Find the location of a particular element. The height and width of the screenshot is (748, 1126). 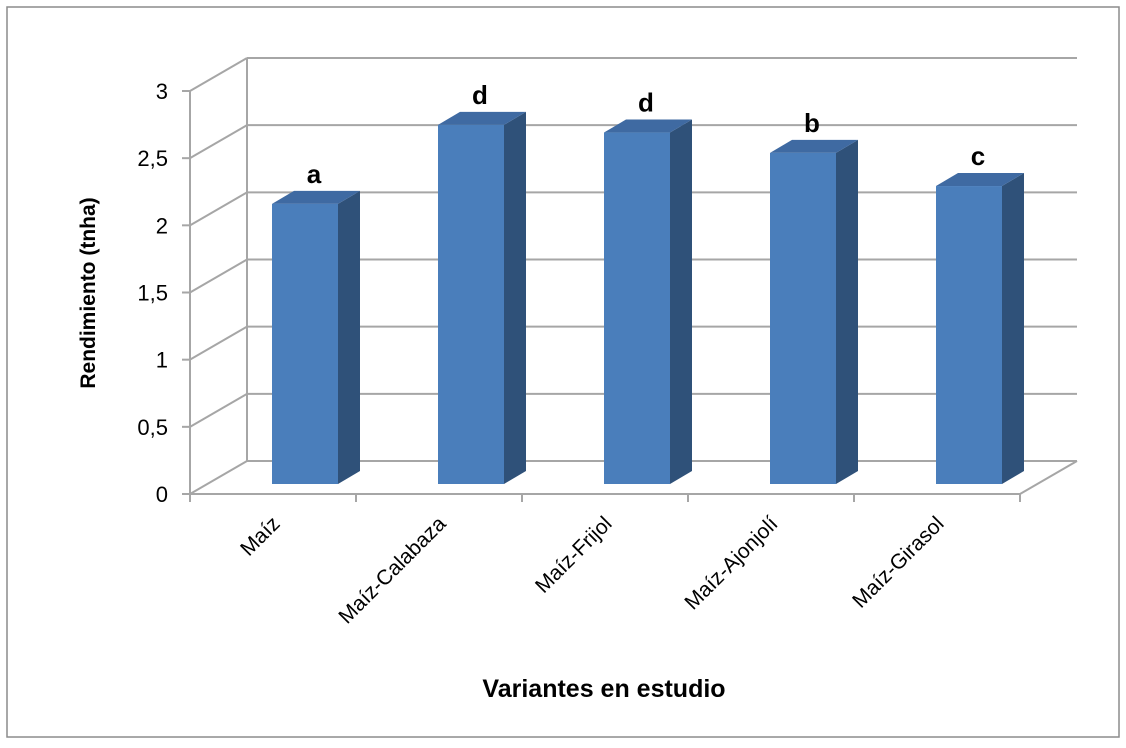

data-labels: a d d b c is located at coordinates (646, 134).